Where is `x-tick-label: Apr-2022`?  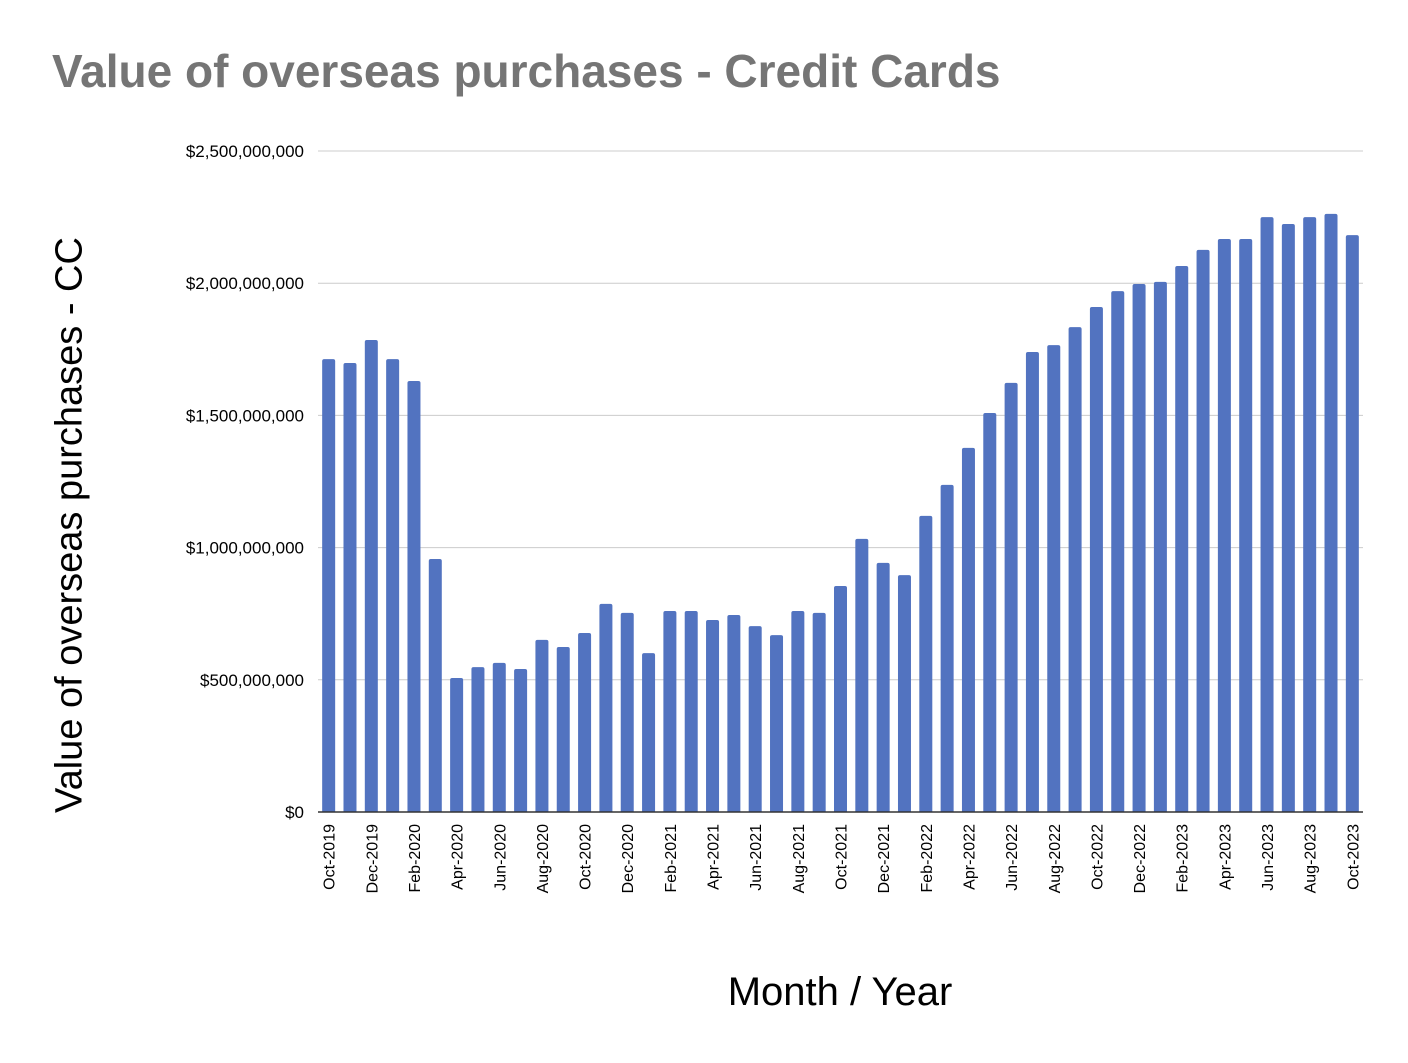 x-tick-label: Apr-2022 is located at coordinates (969, 857).